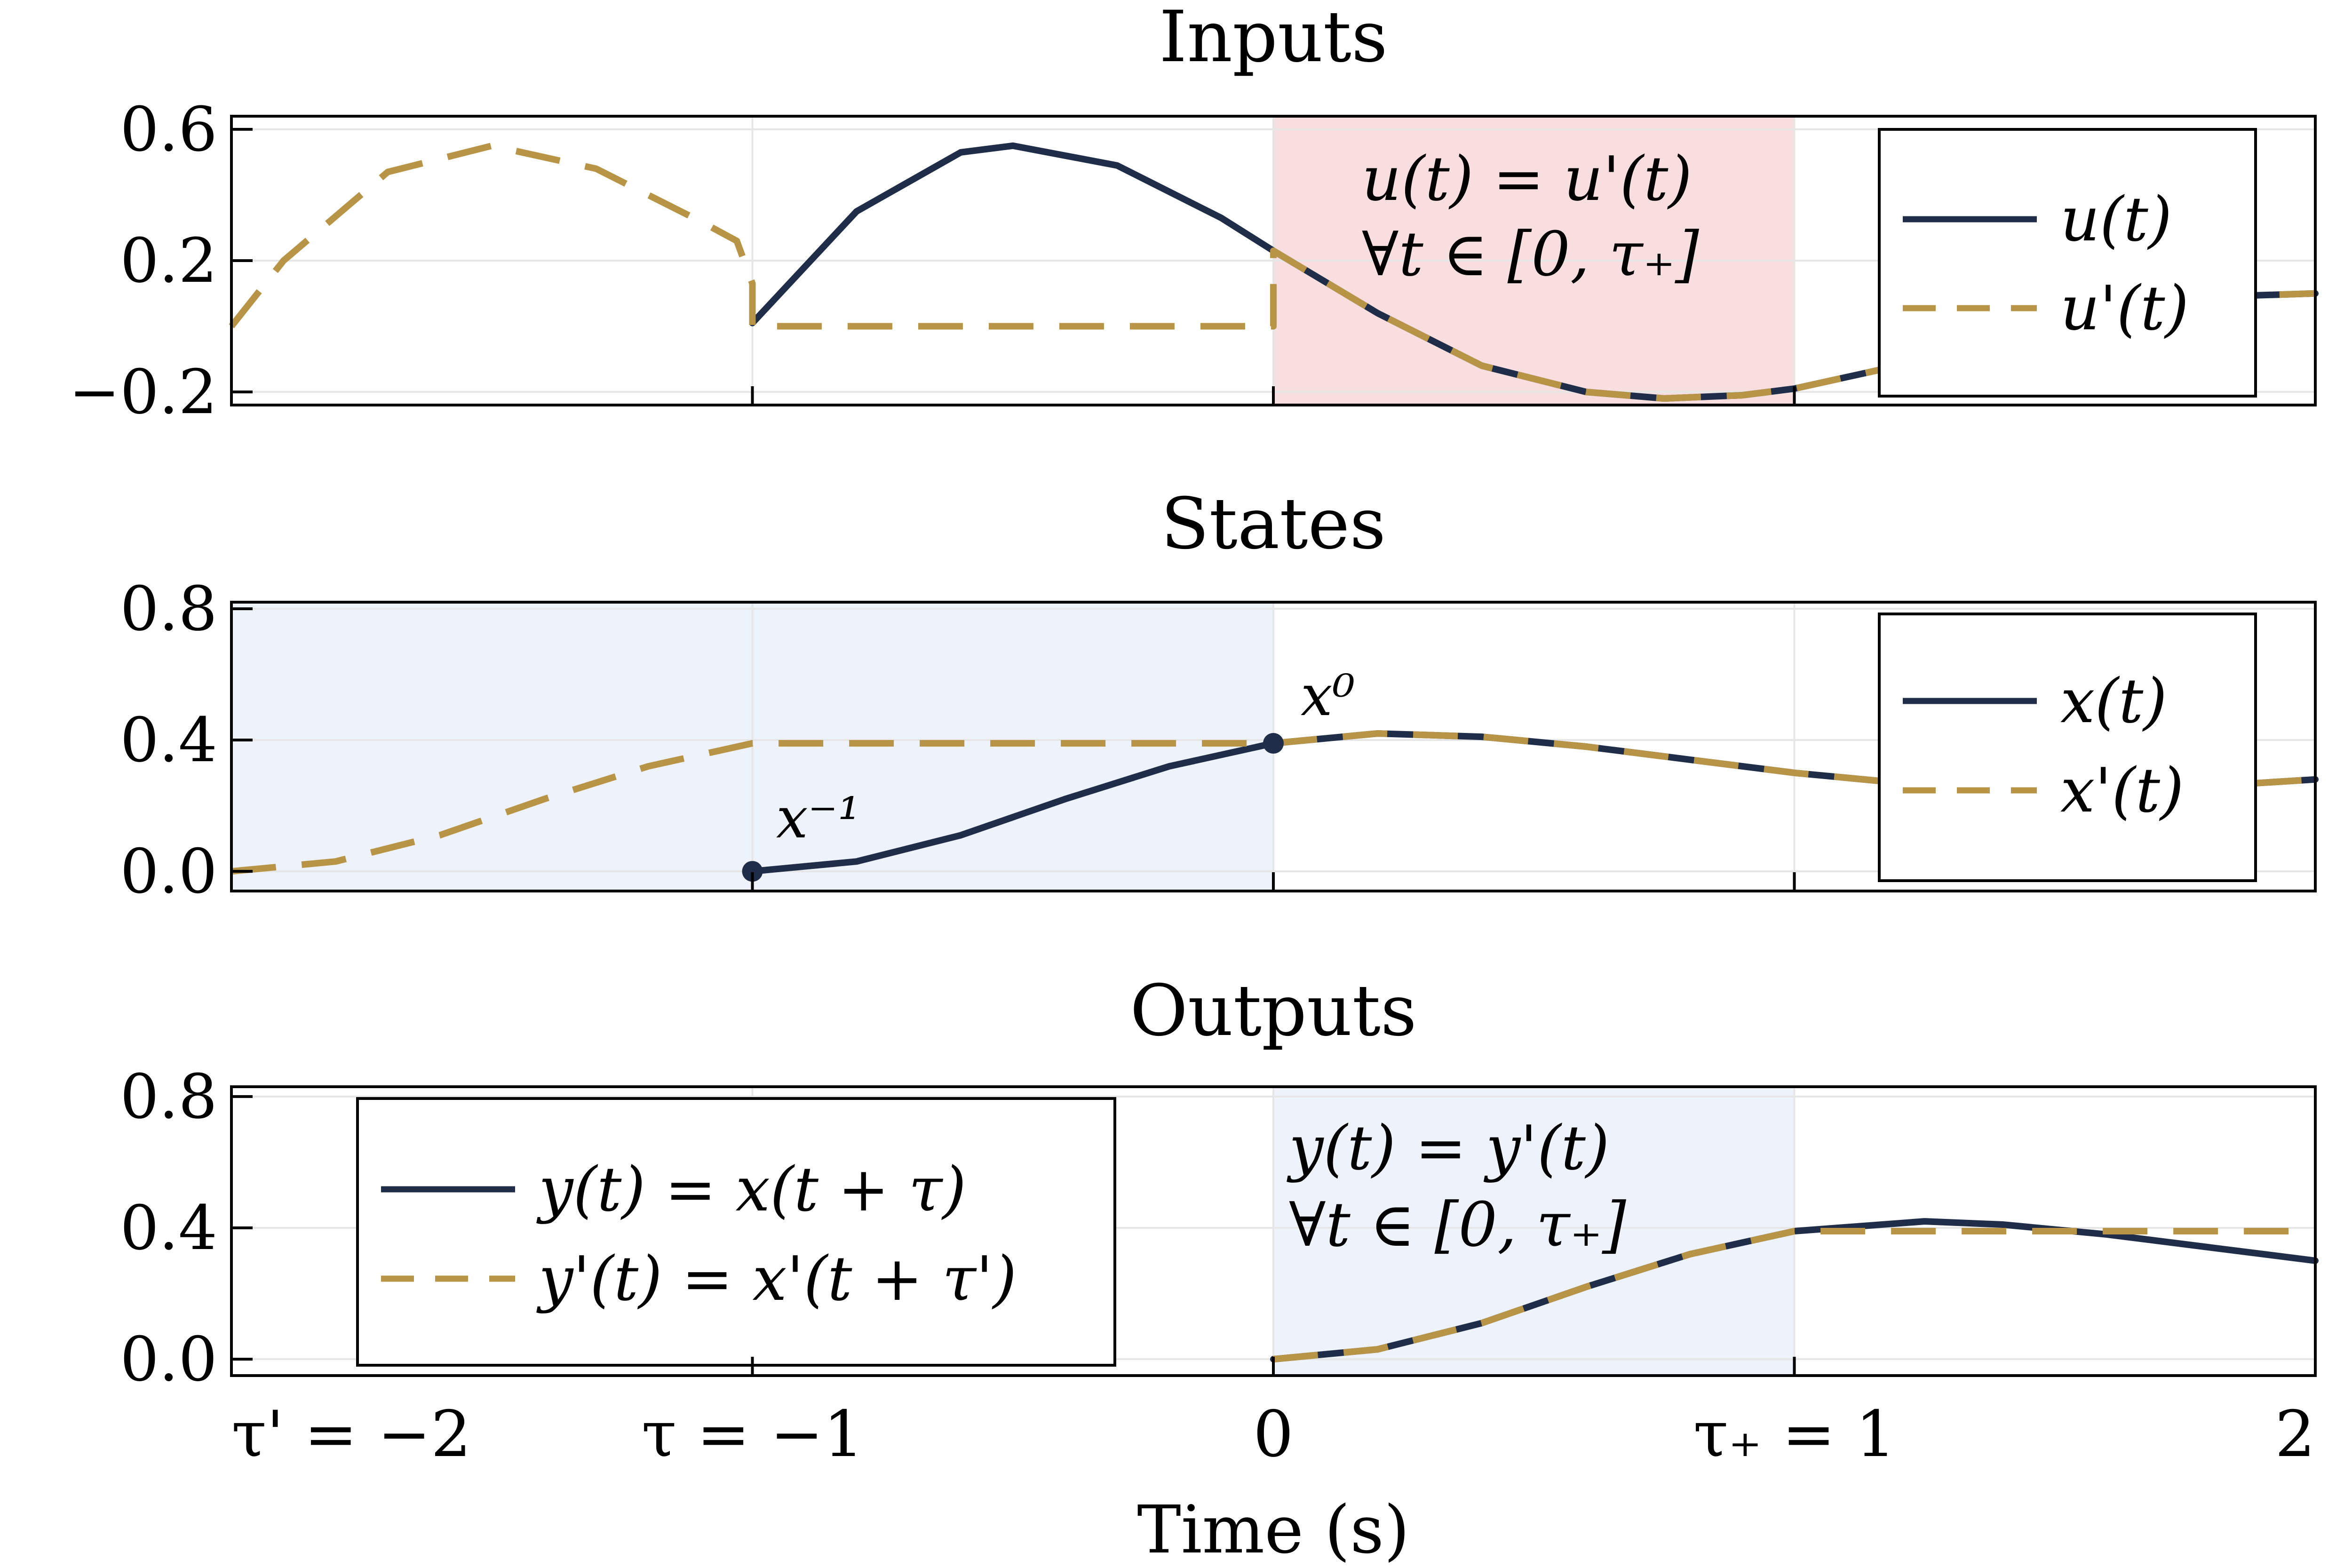 The width and height of the screenshot is (2352, 1568). Describe the element at coordinates (1794, 1295) in the screenshot. I see `outputs-series-dashed` at that location.